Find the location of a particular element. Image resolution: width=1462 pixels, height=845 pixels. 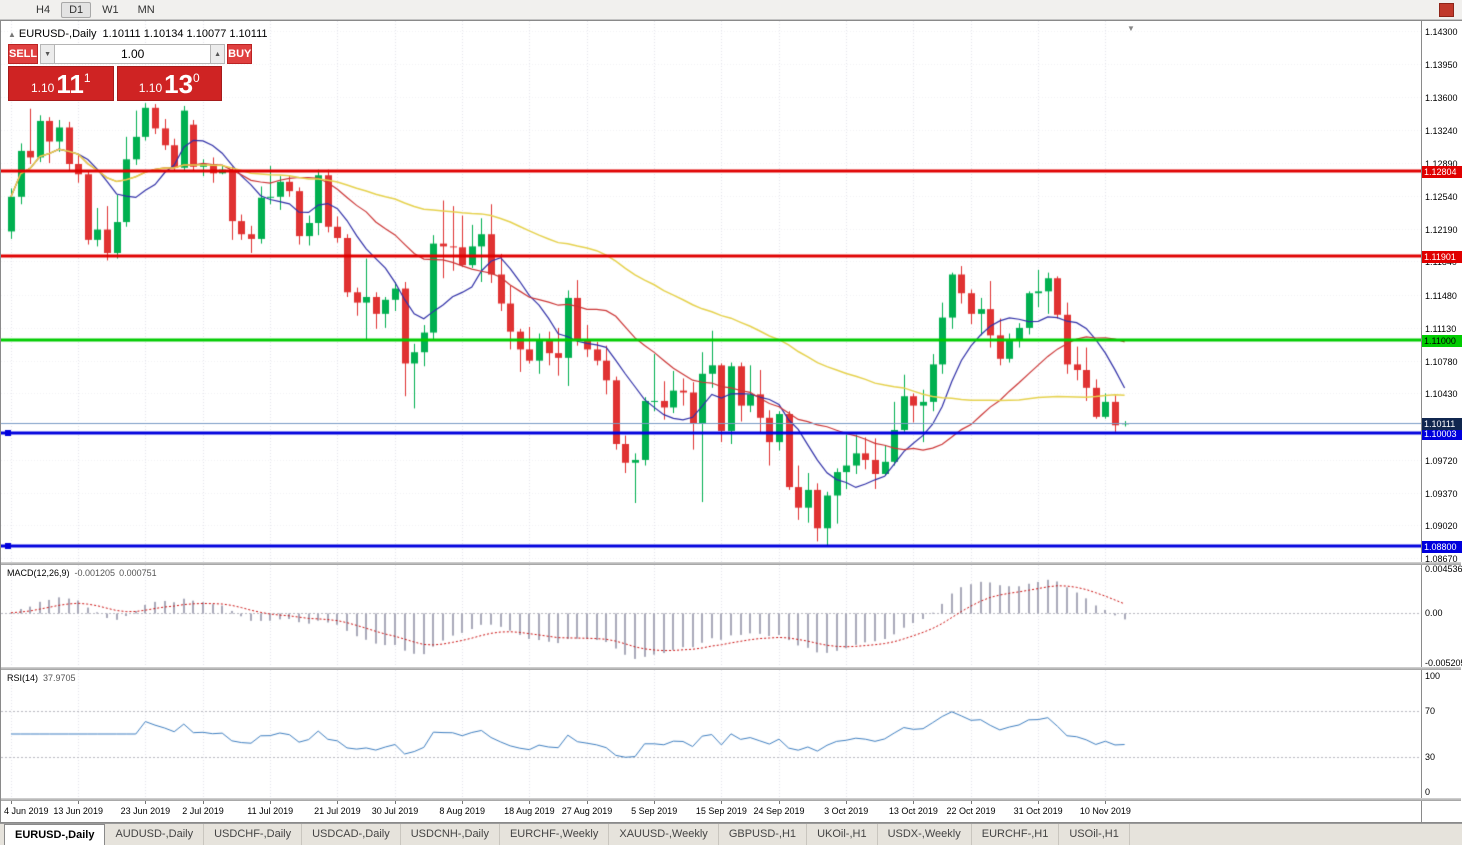

macd-signal-value: 0.000751 is located at coordinates (138, 573).